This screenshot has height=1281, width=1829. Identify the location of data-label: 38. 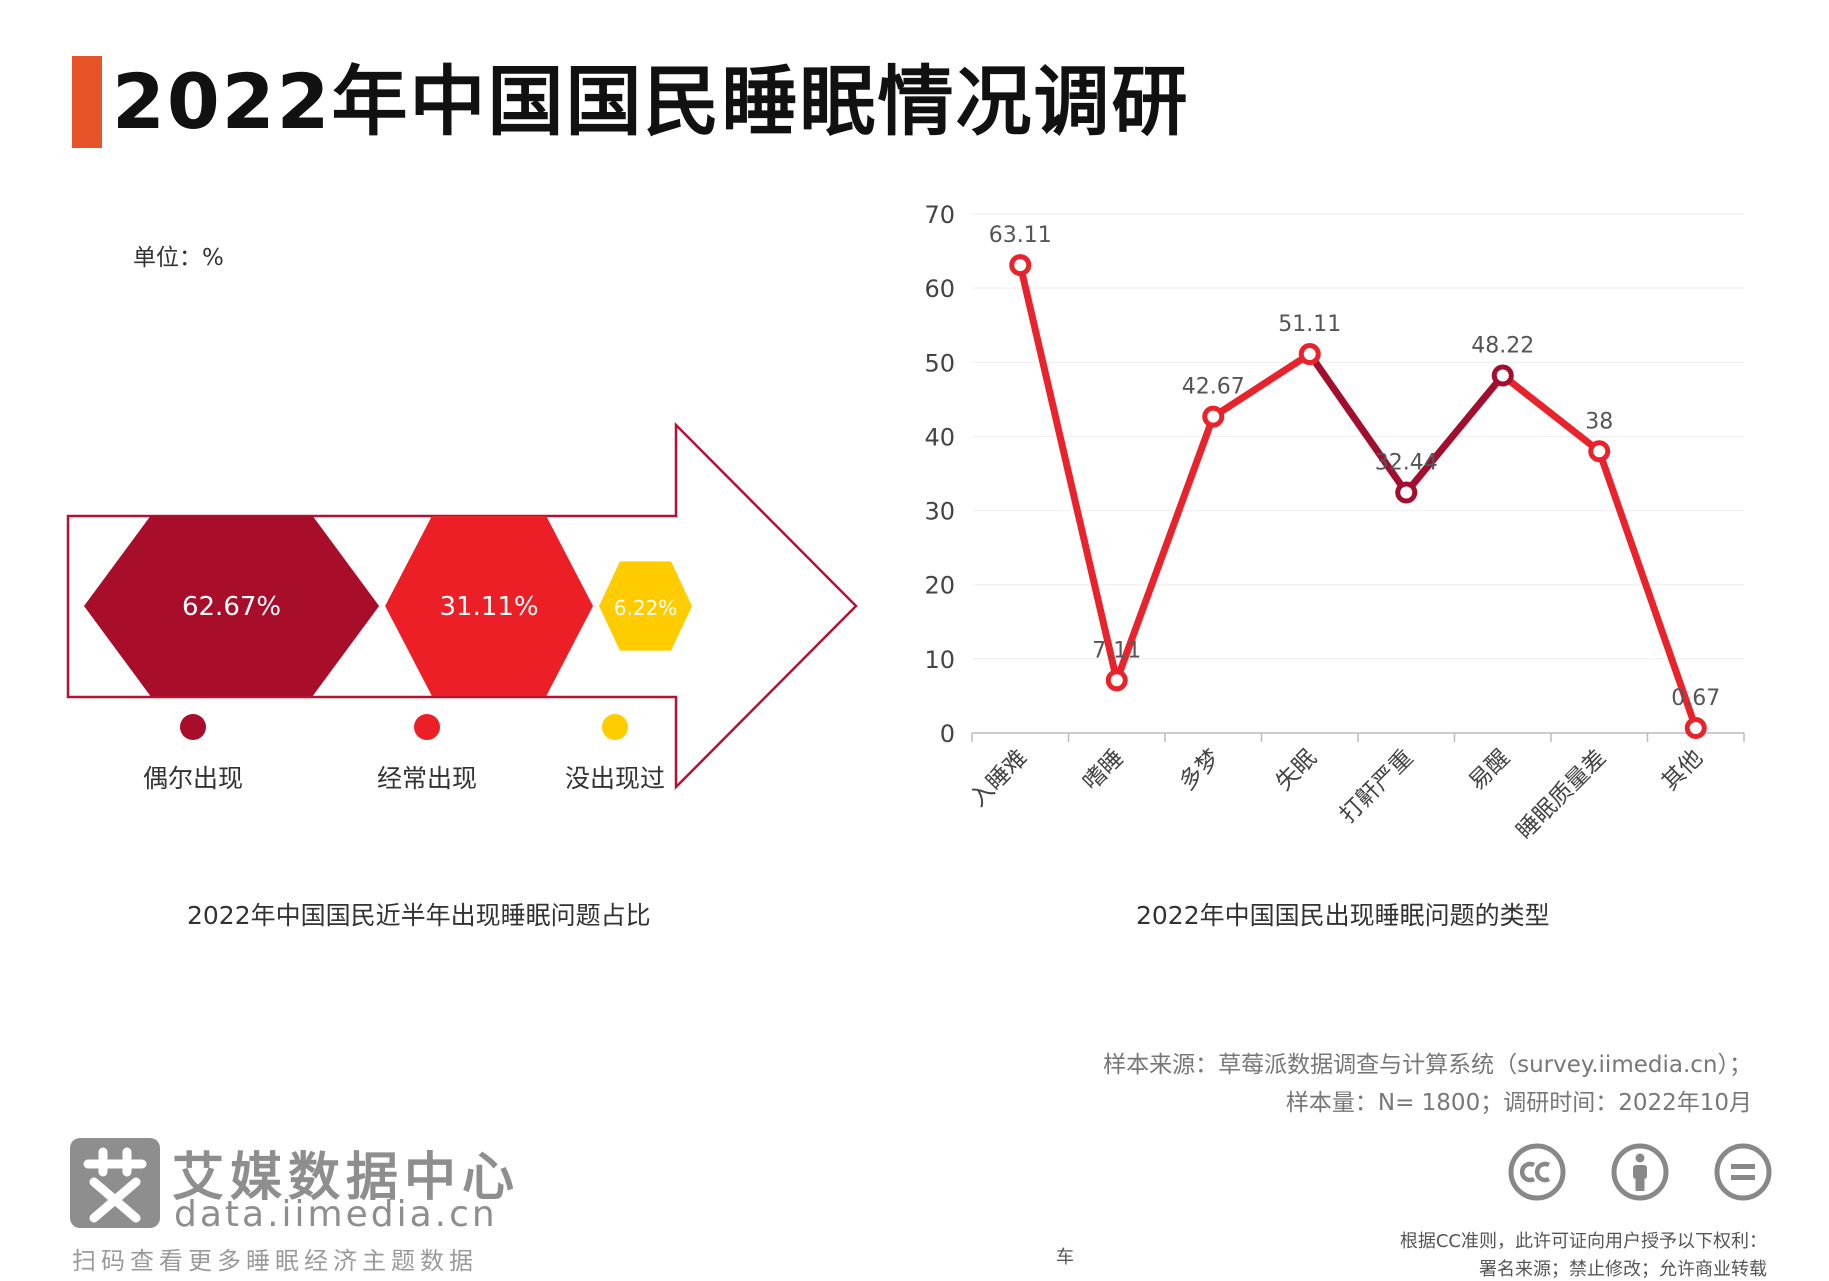
(1599, 421).